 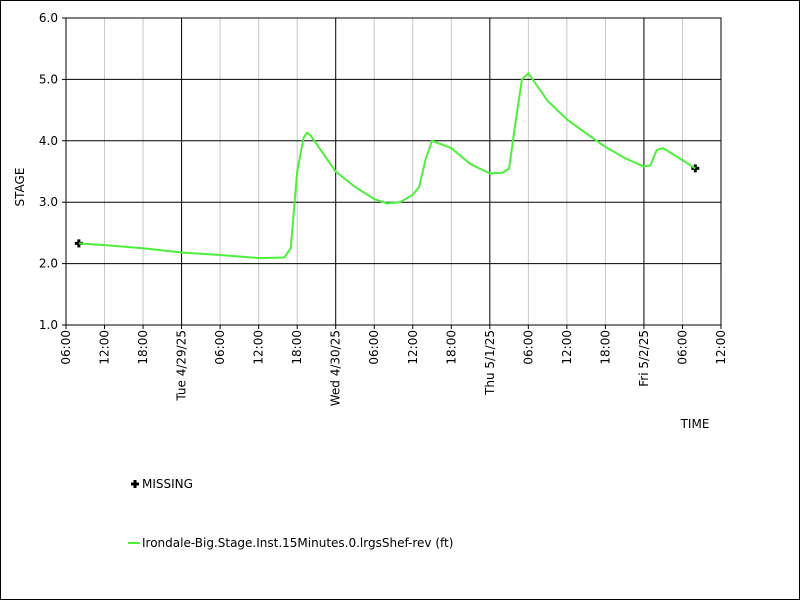 I want to click on y-tick-label: 1.0, so click(x=48, y=325).